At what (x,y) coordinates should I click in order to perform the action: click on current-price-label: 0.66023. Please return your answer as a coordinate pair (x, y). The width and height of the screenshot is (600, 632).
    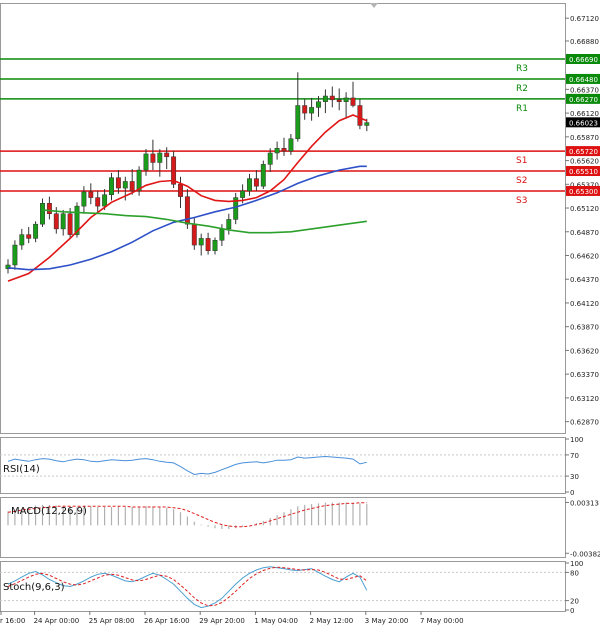
    Looking at the image, I should click on (583, 123).